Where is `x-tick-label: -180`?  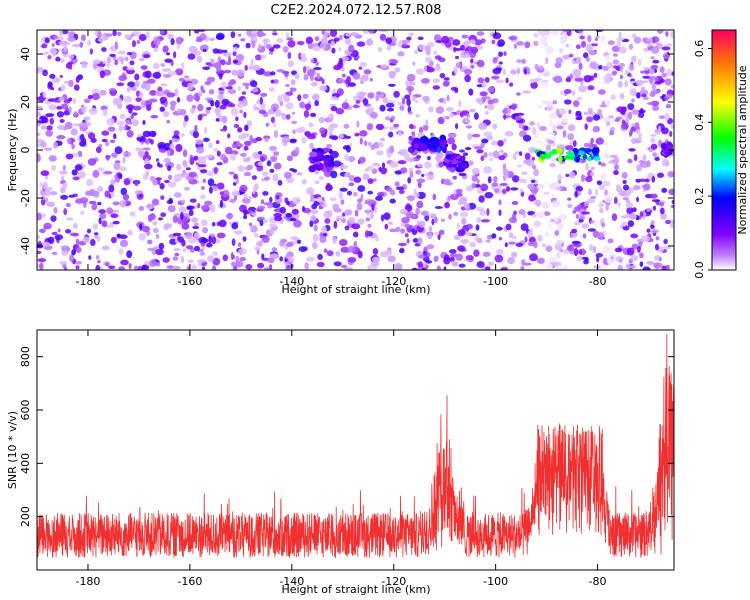 x-tick-label: -180 is located at coordinates (87, 581).